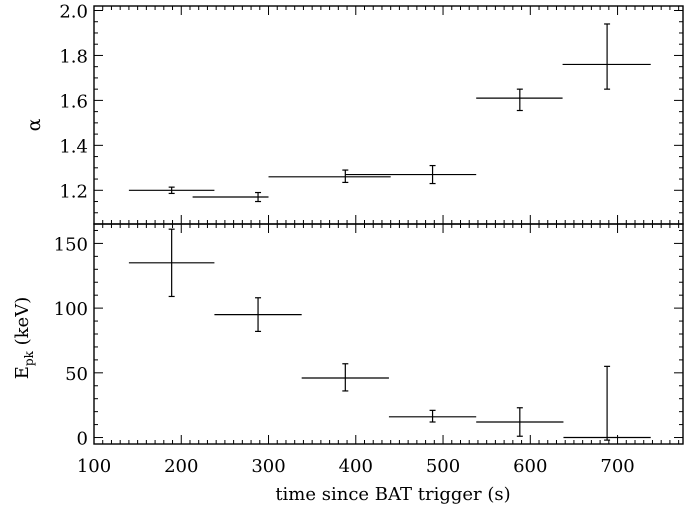 The width and height of the screenshot is (684, 510). Describe the element at coordinates (392, 494) in the screenshot. I see `x-axis-label: time since BAT trigger (s)` at that location.